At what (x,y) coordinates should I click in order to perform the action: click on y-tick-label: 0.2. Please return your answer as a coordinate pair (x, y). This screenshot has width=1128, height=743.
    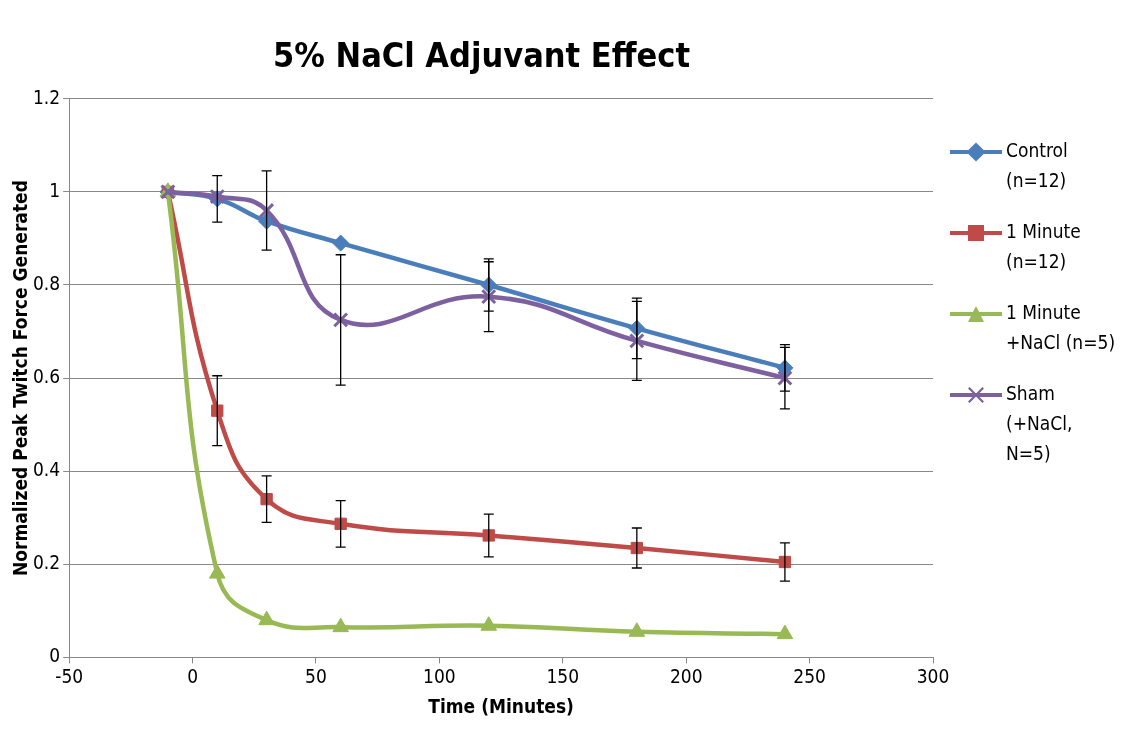
    Looking at the image, I should click on (46, 562).